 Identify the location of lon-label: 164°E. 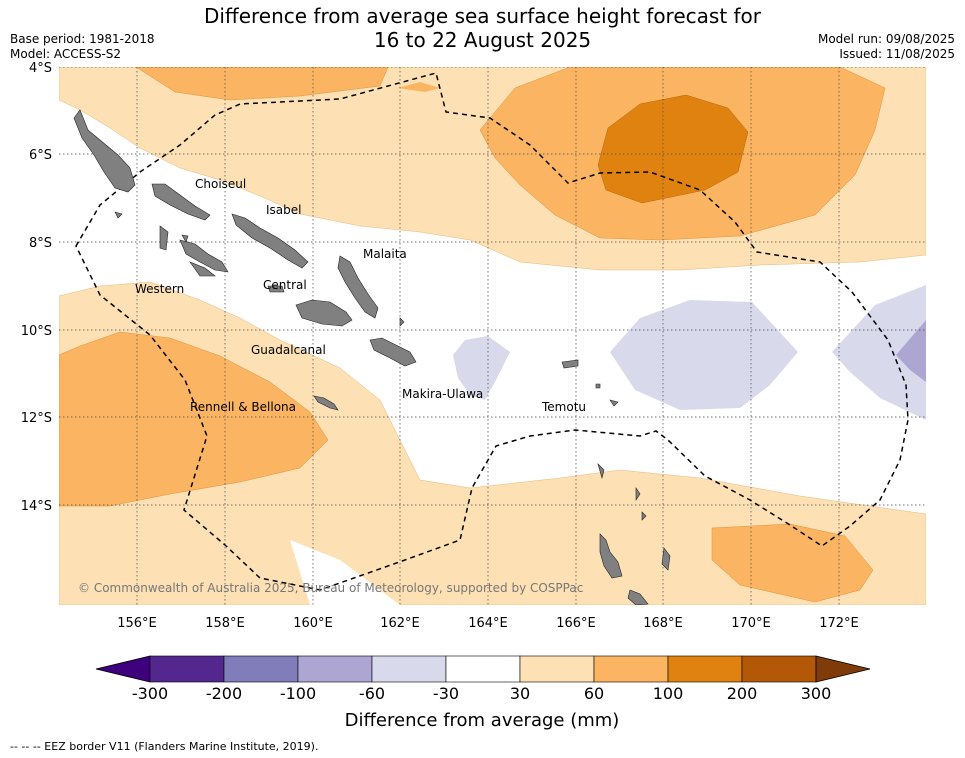
(488, 623).